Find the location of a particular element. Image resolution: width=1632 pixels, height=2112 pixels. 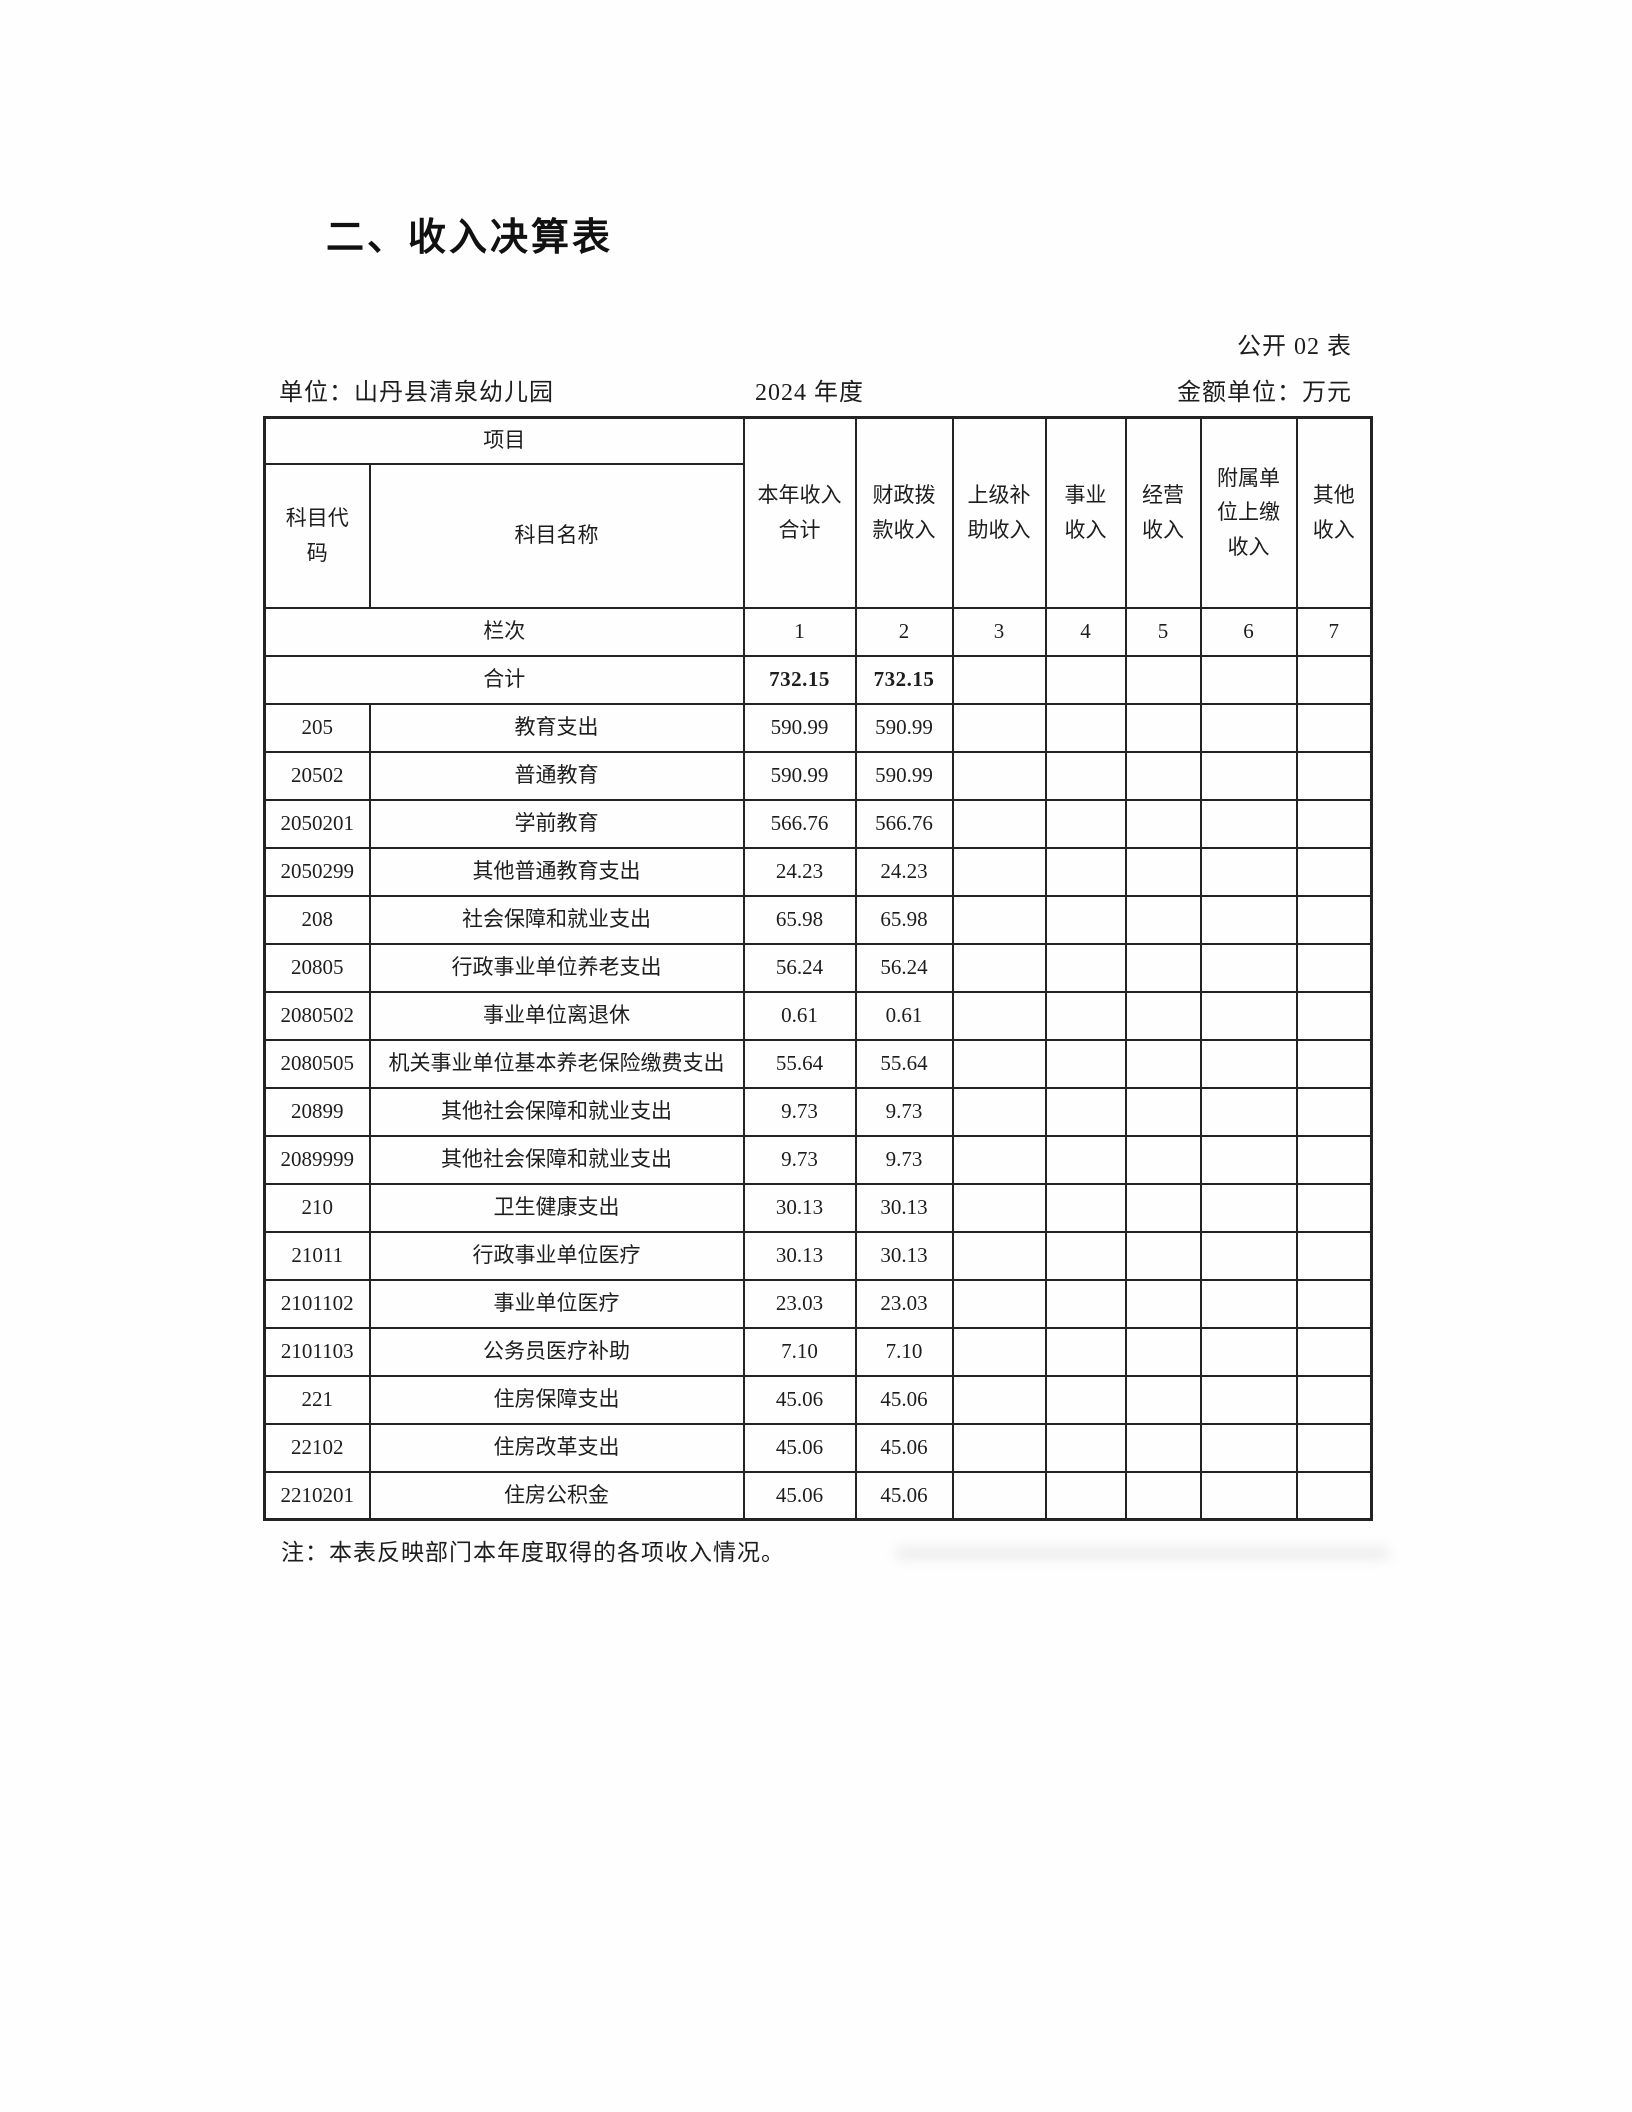

project-header-cell: 项目 is located at coordinates (504, 440).